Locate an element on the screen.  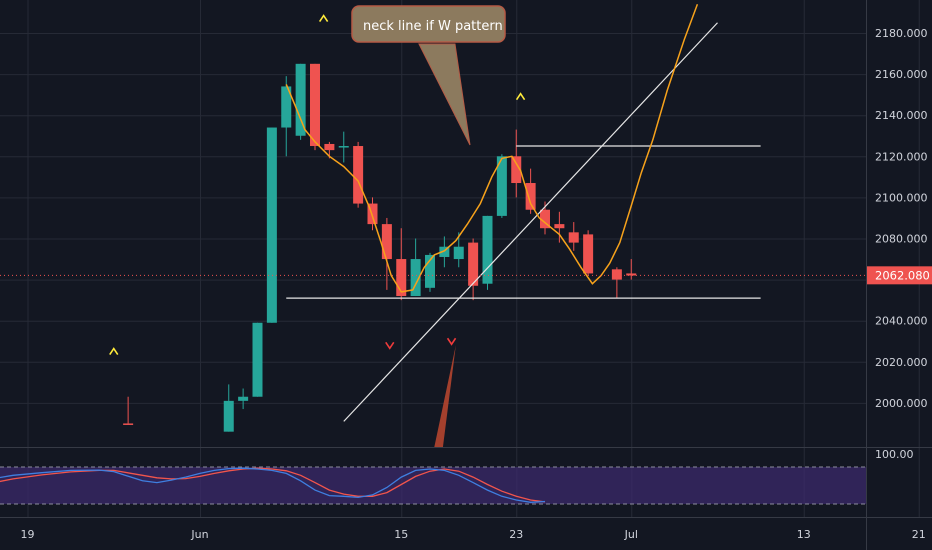
oscillator-band is located at coordinates (433, 485).